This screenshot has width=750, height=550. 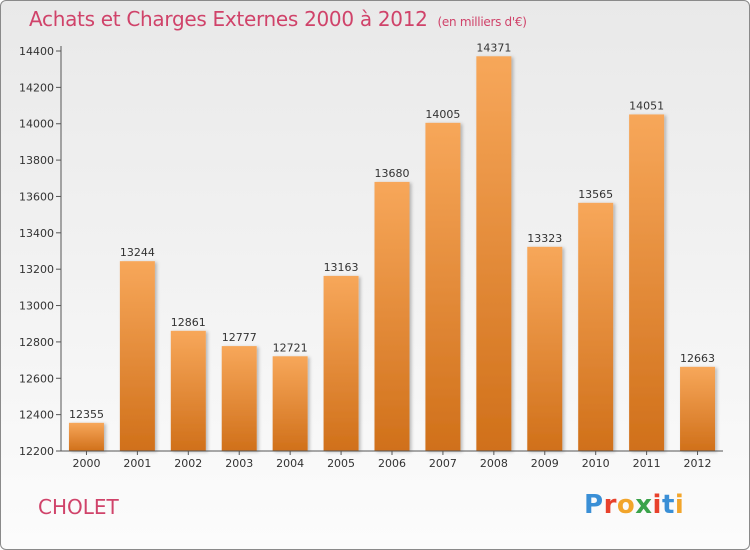 I want to click on bar-2002, so click(x=188, y=390).